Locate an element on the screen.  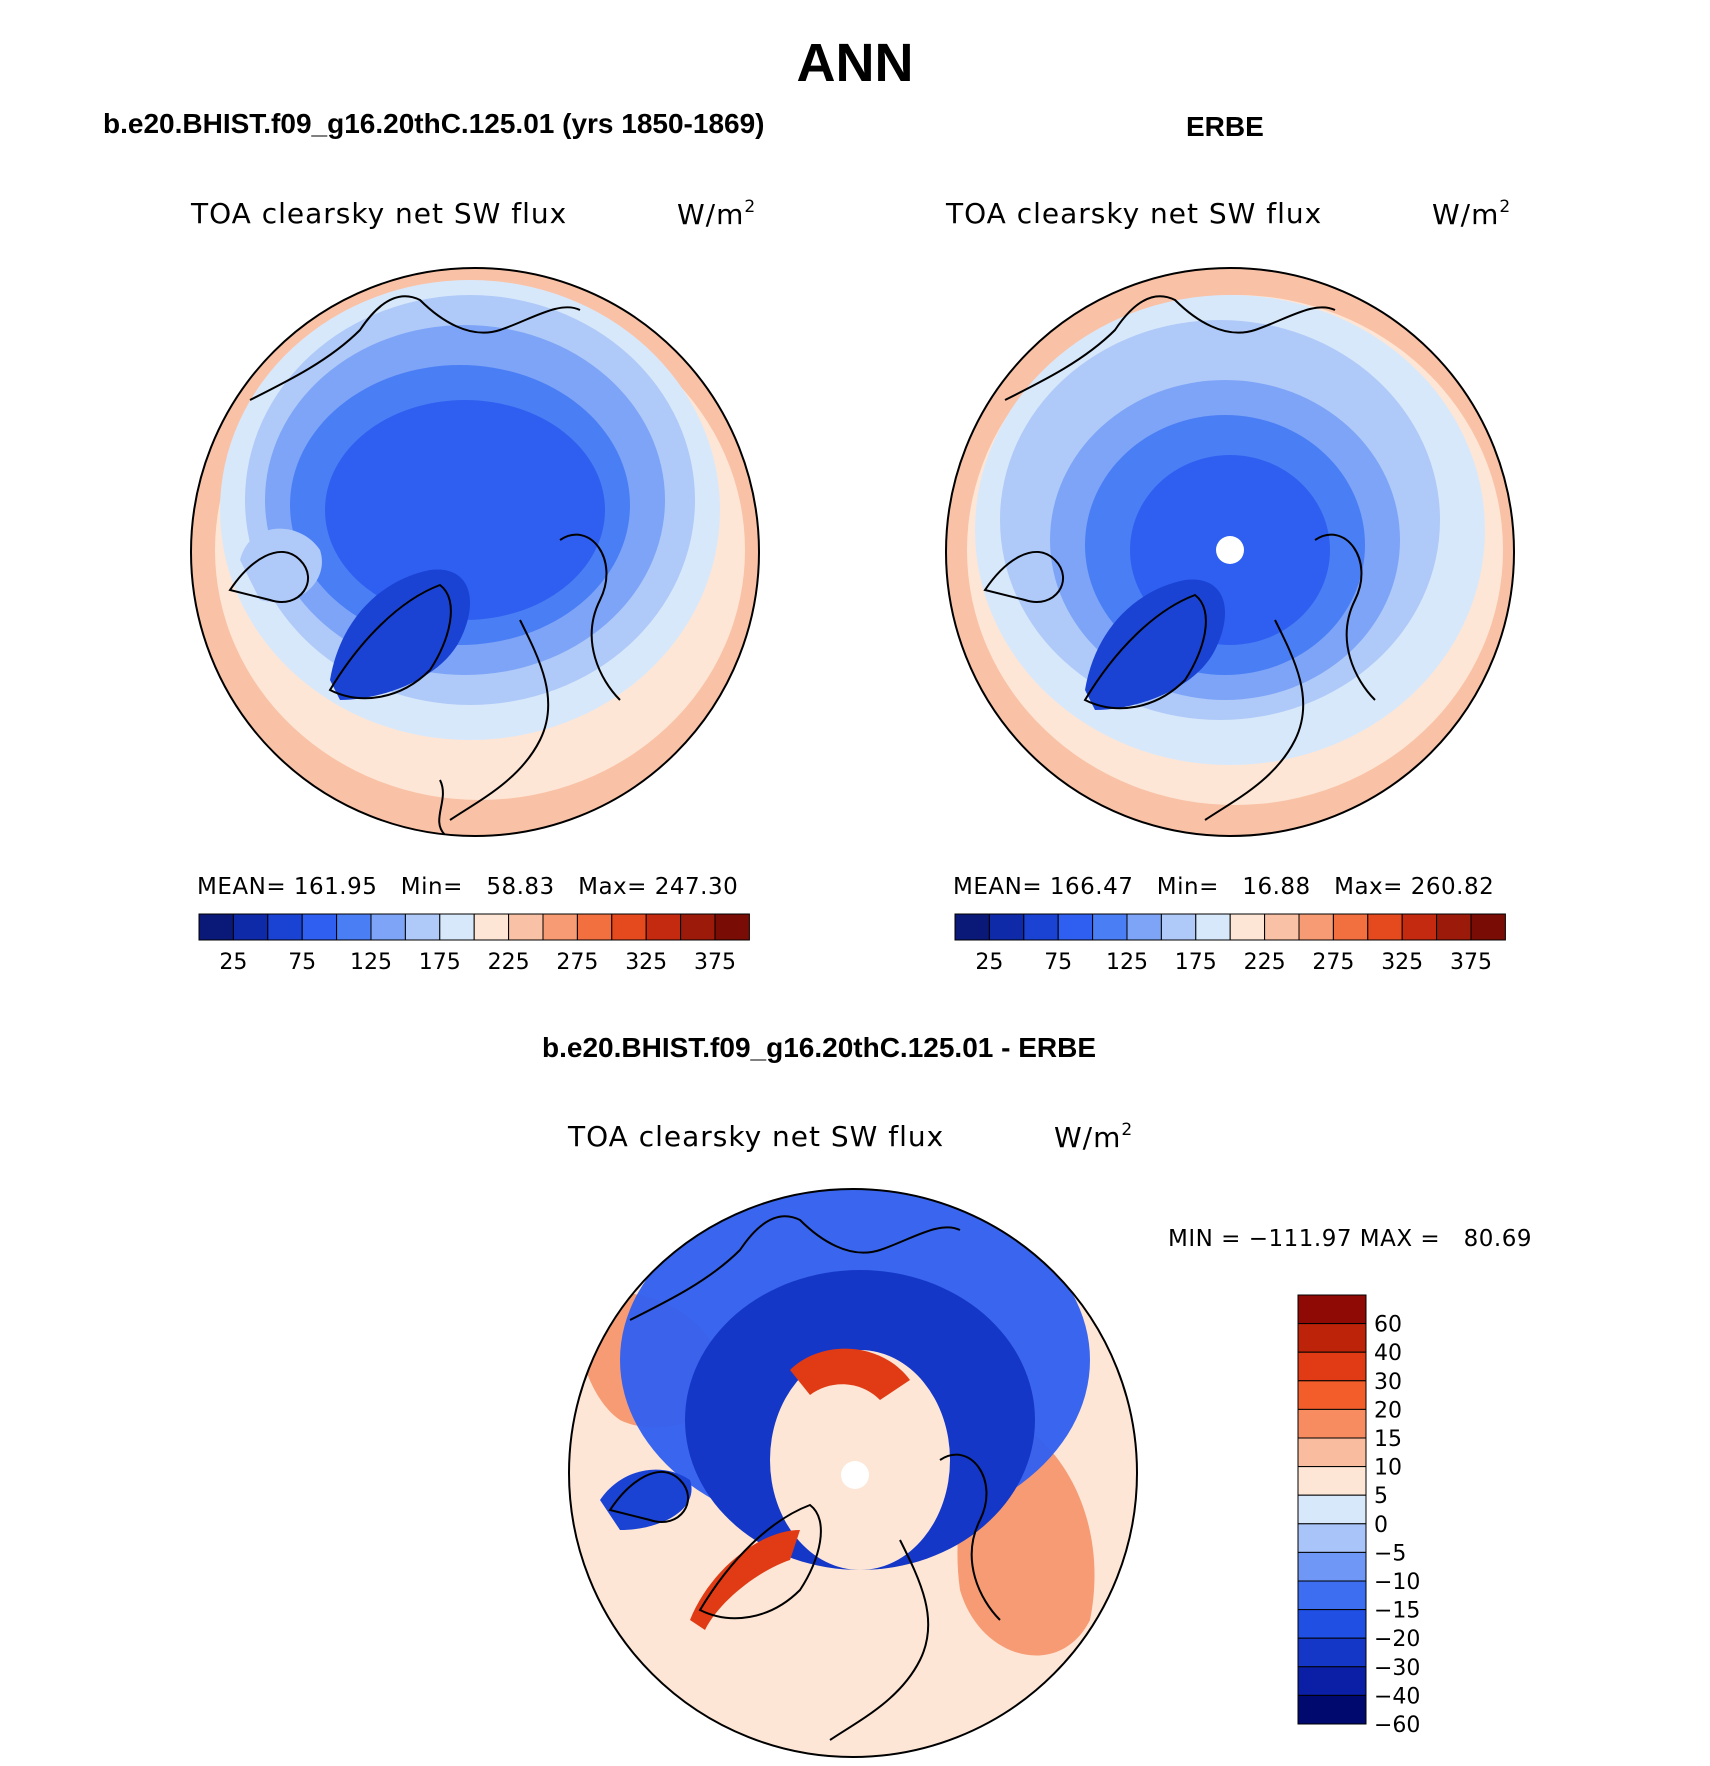
panel2-colorbar-tick-label: 375 is located at coordinates (1471, 962).